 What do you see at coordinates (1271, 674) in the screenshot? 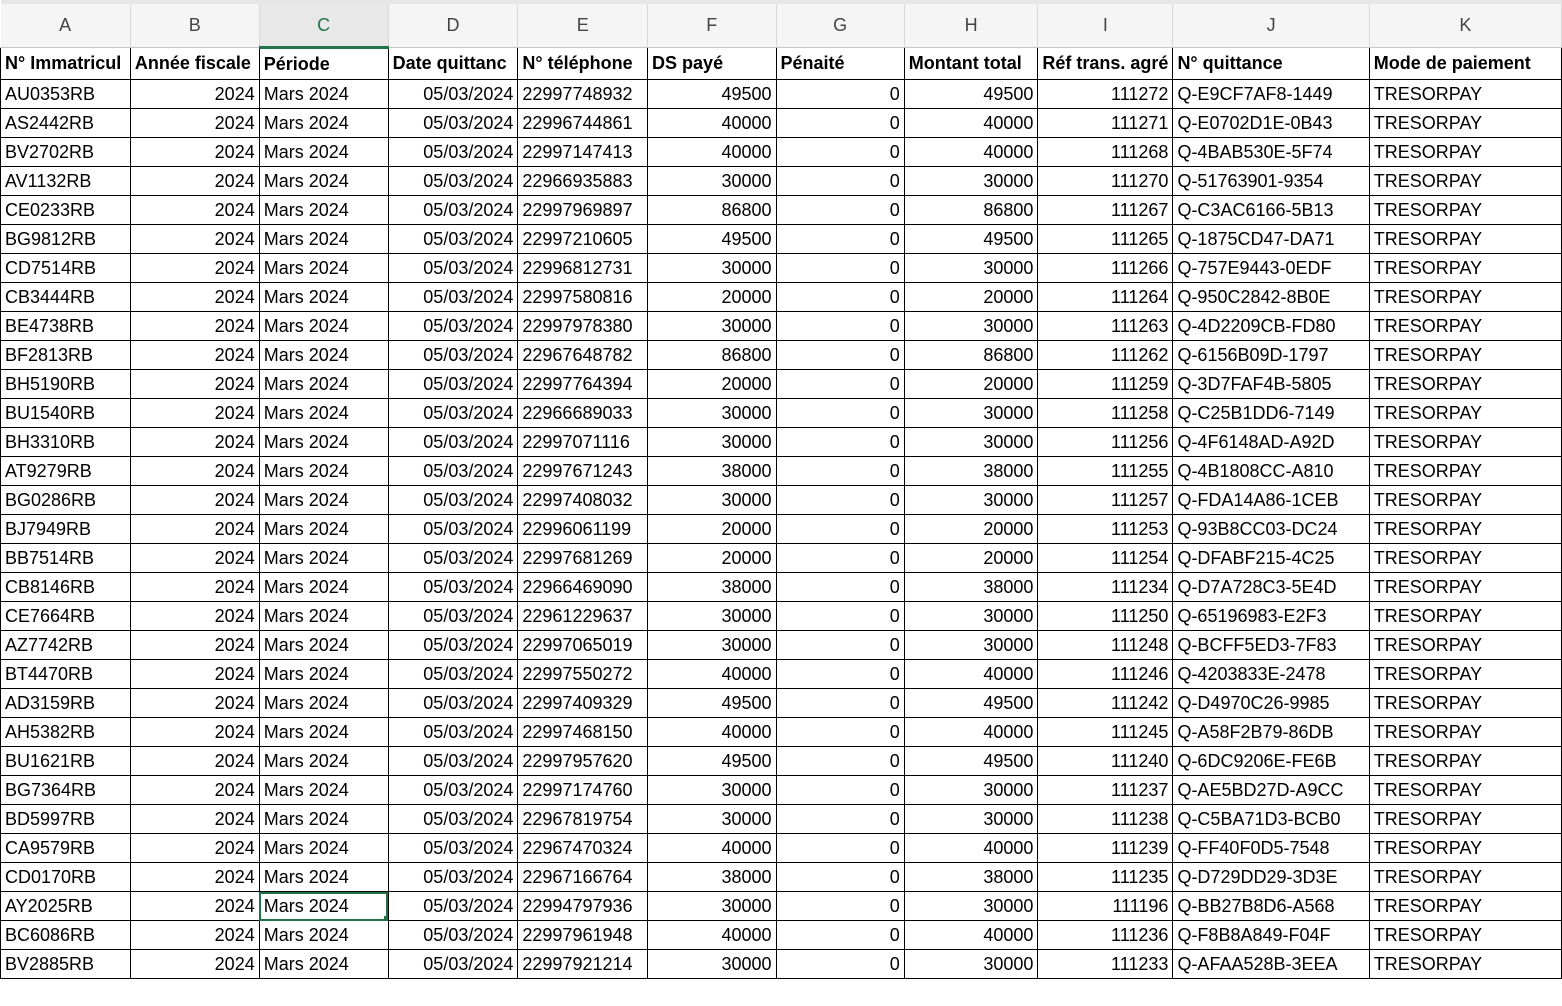
I see `cell-j: Q-4203833E-2478` at bounding box center [1271, 674].